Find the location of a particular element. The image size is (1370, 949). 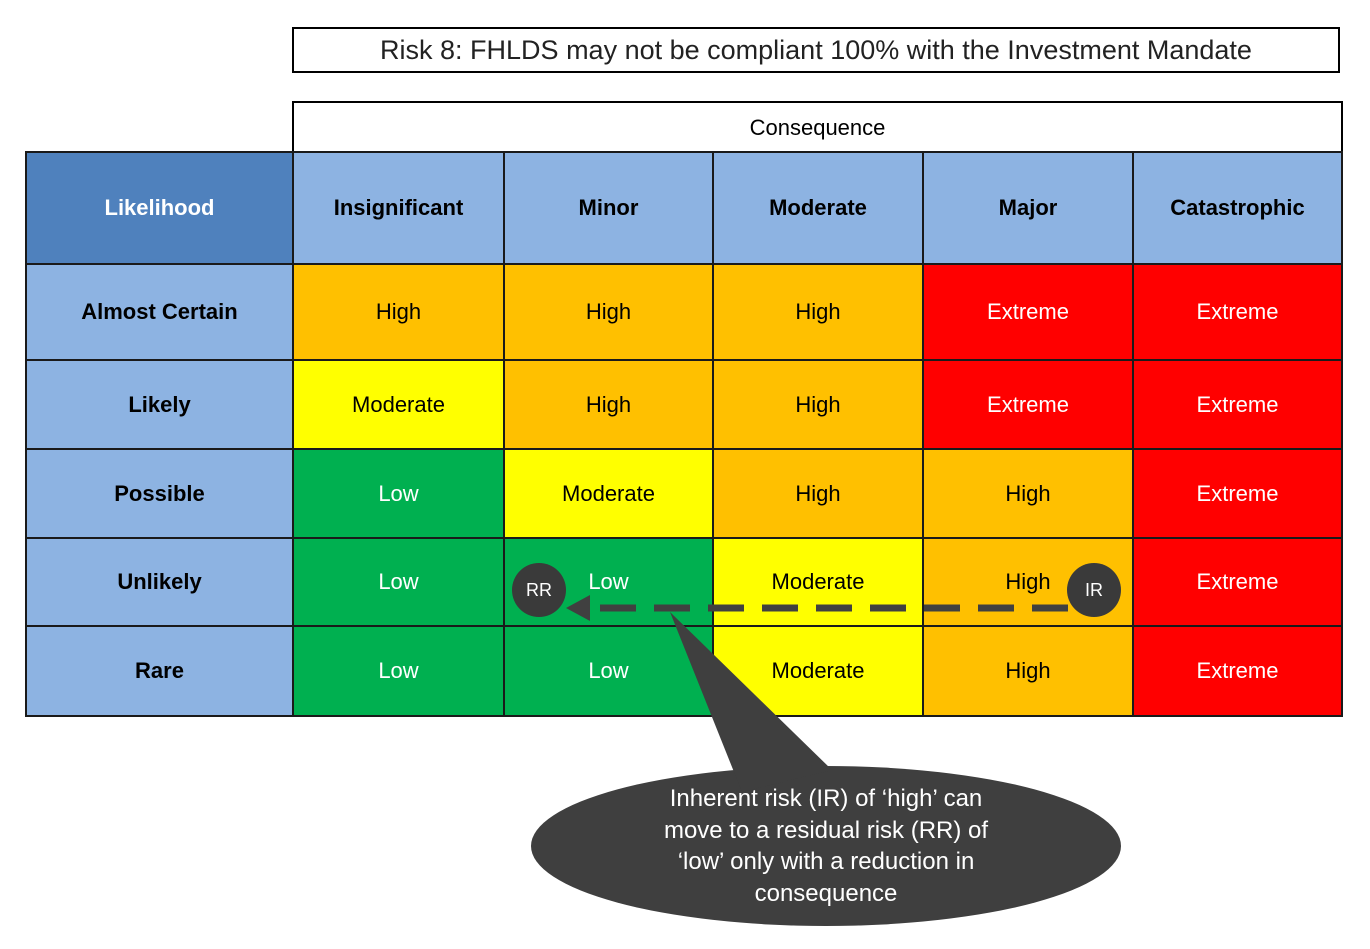

column-header-insignificant: Insignificant is located at coordinates (398, 208).